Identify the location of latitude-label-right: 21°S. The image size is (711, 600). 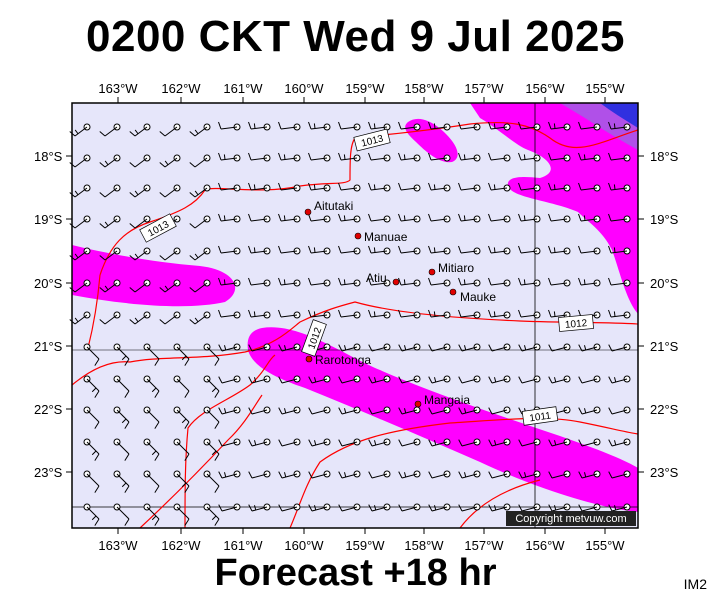
(664, 346).